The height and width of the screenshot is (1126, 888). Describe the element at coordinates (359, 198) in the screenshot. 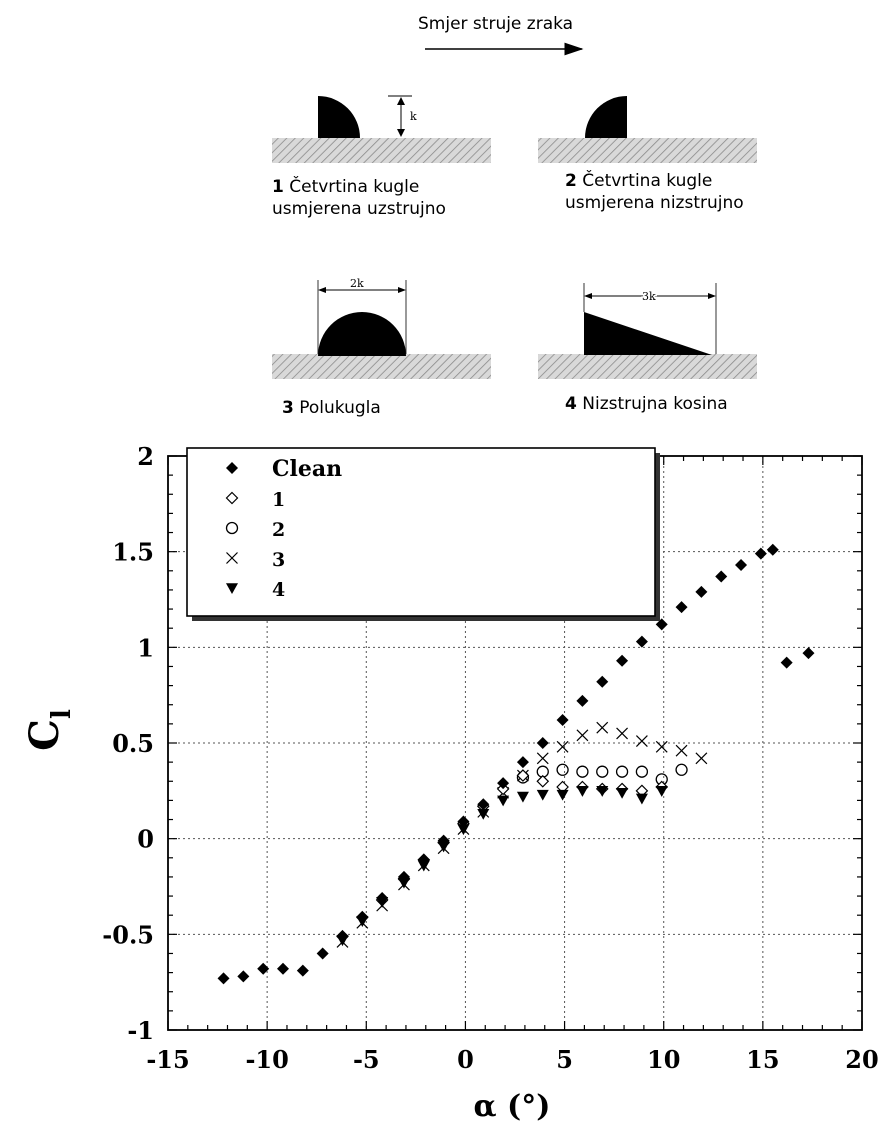

I see `caption-1: 1 Četvrtina kugle usmjerena uzstrujno` at that location.